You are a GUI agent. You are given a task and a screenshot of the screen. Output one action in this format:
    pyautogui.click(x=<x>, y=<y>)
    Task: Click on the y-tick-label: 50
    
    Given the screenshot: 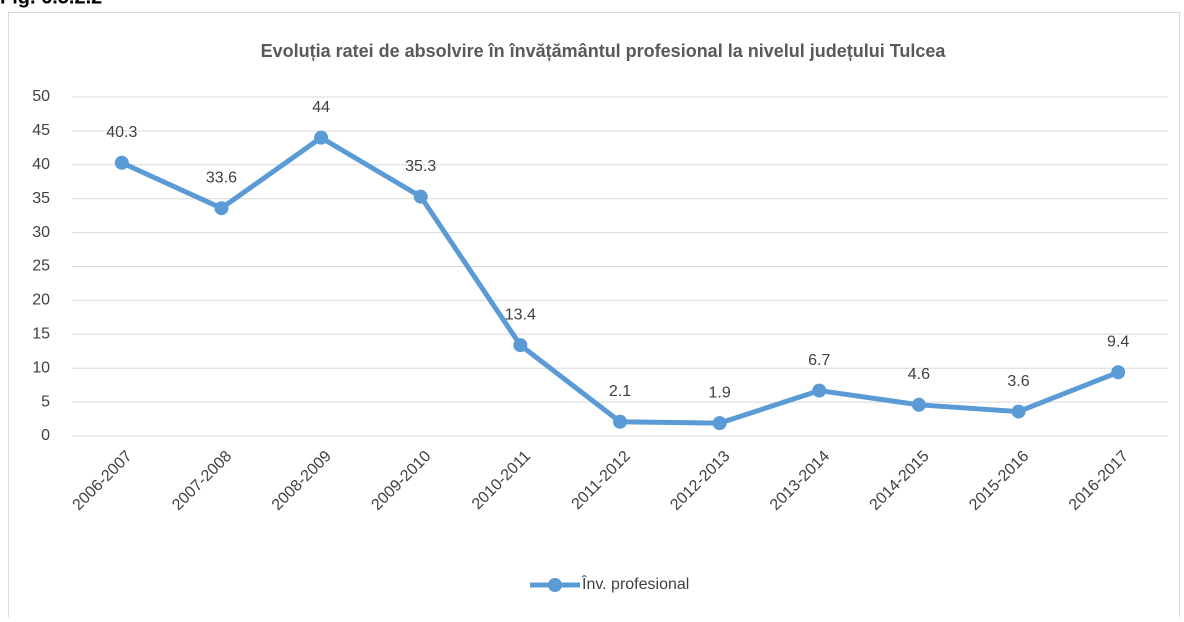 What is the action you would take?
    pyautogui.click(x=41, y=96)
    